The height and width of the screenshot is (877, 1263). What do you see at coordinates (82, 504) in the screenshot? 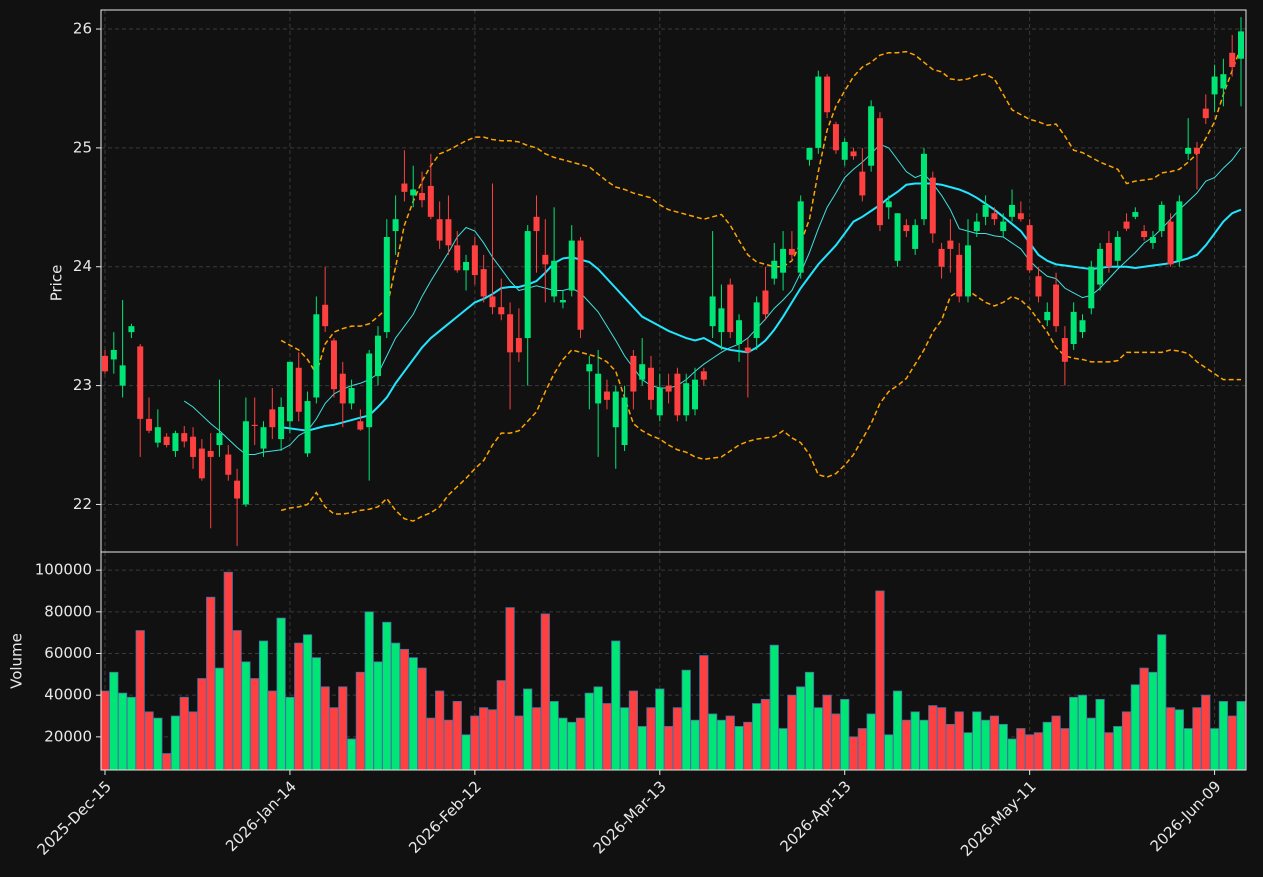
I see `y-tick-label: 22` at bounding box center [82, 504].